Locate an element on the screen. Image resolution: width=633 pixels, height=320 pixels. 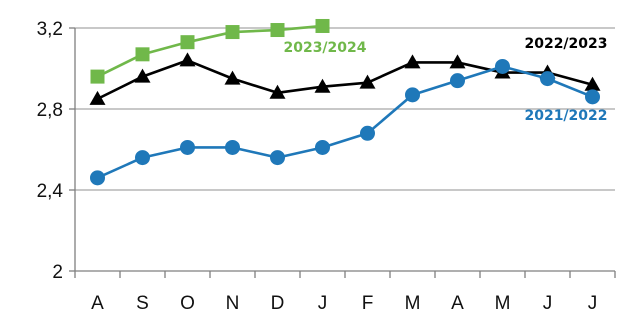
series-label: 2021/2022 is located at coordinates (565, 116).